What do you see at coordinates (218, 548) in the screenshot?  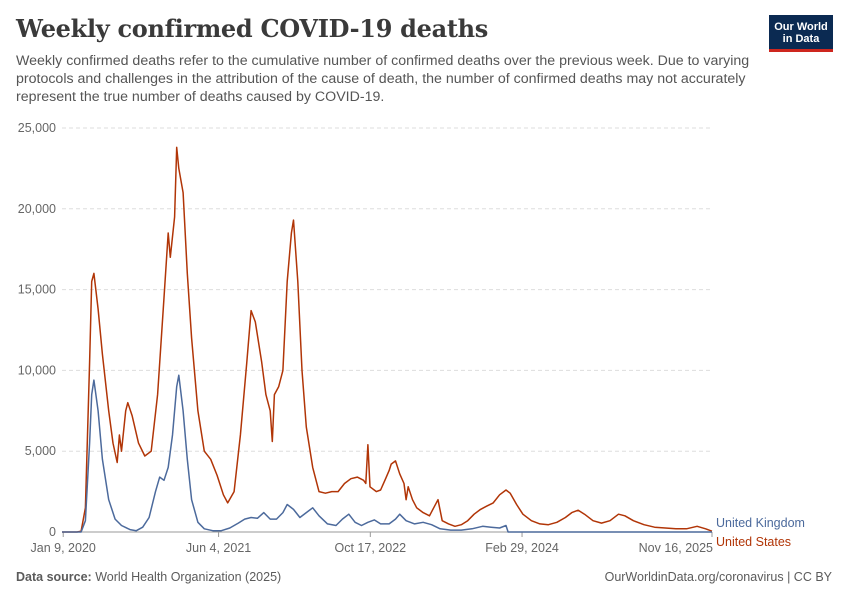 I see `x-tick-label: Jun 4, 2021` at bounding box center [218, 548].